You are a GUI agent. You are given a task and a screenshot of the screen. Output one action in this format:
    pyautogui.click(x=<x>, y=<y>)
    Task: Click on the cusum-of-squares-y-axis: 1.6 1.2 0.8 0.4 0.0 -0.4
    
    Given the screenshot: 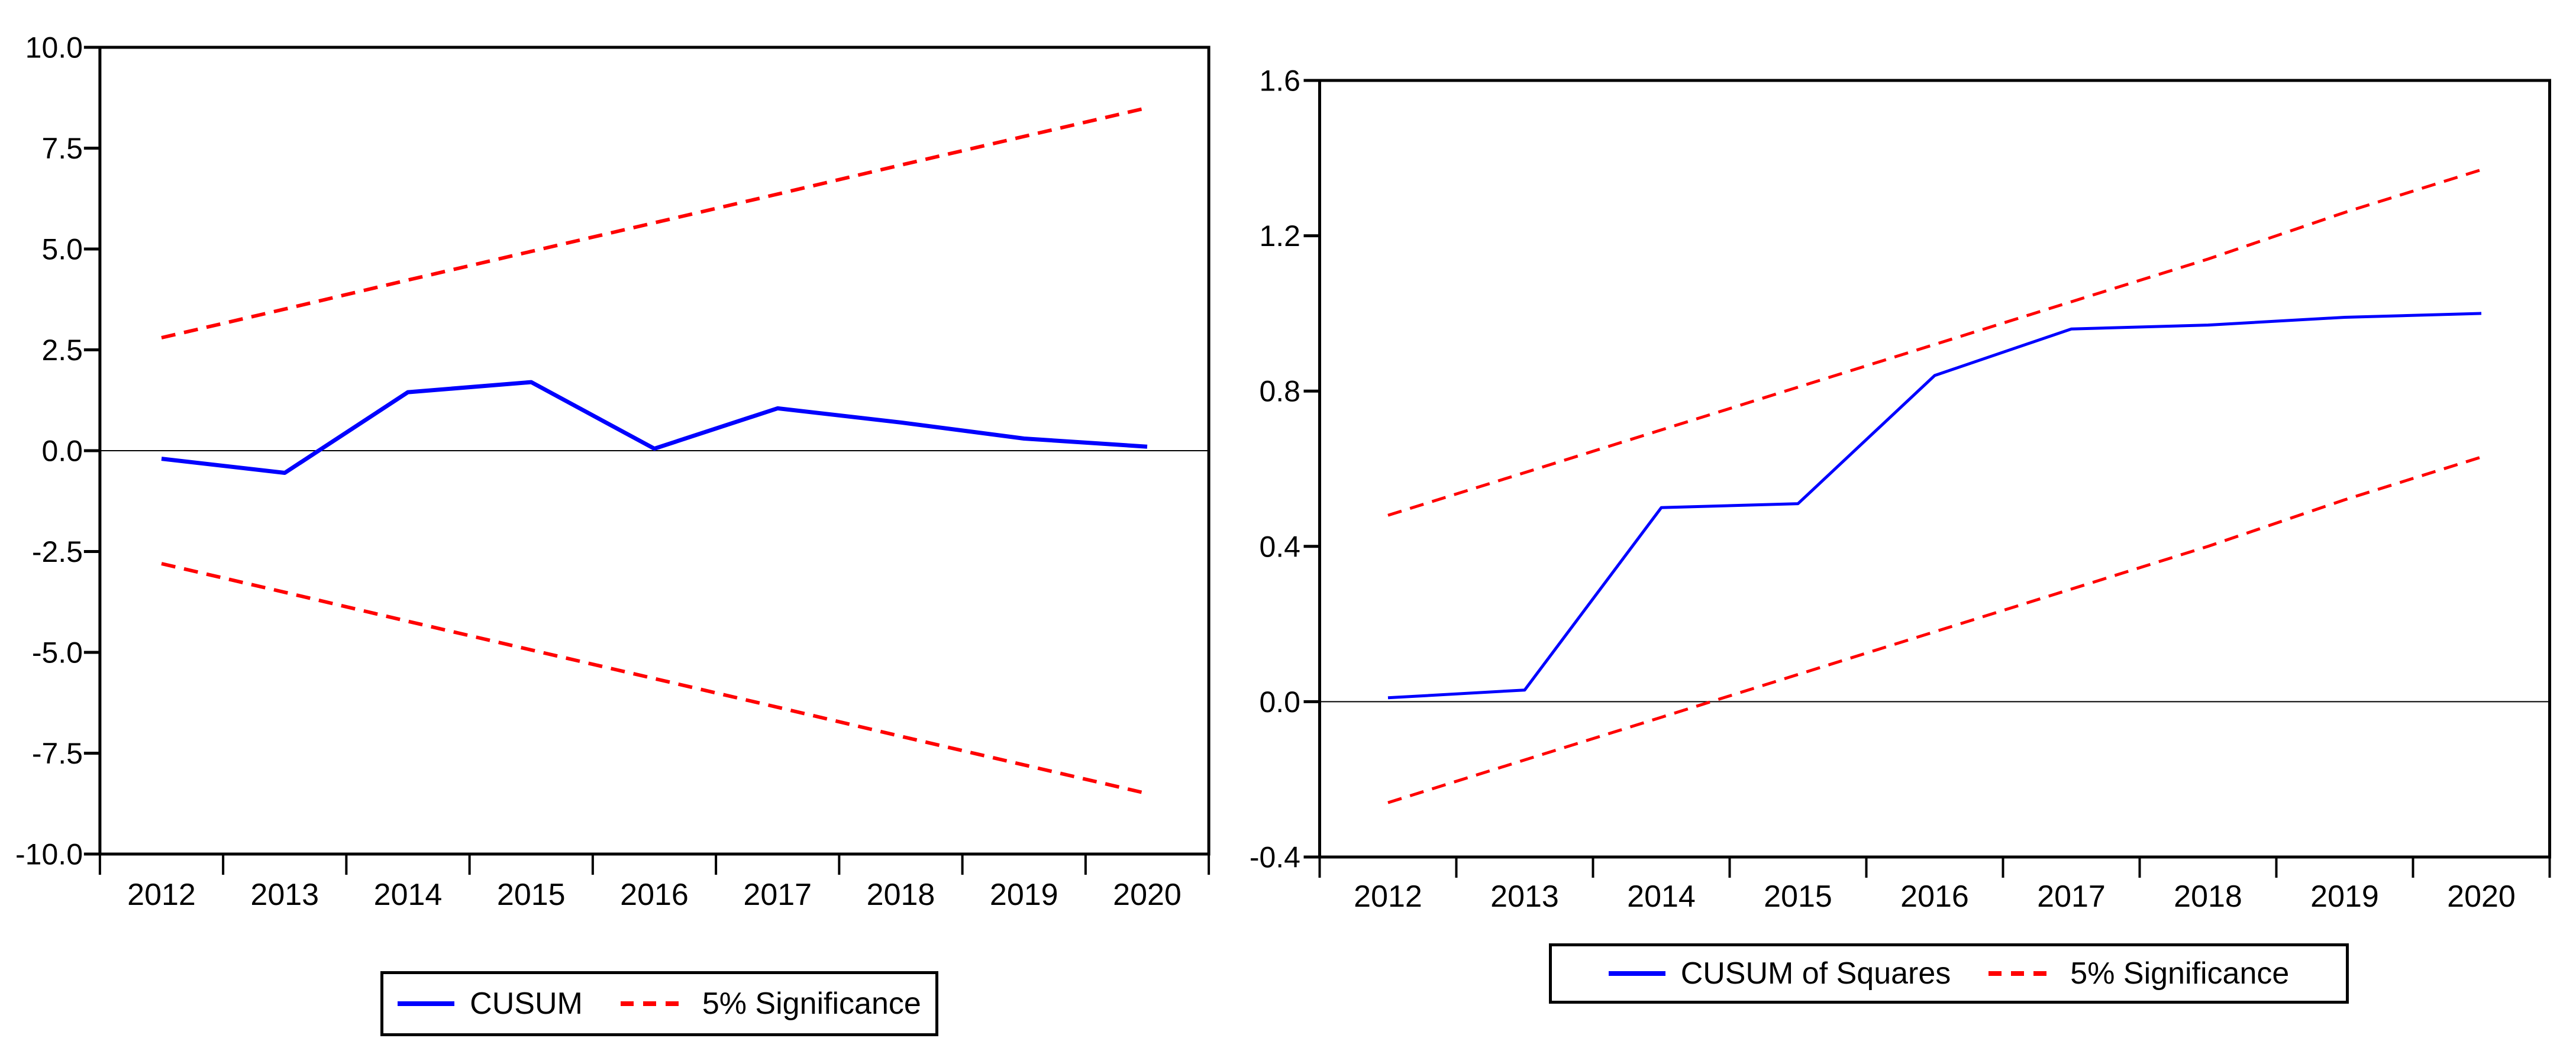 What is the action you would take?
    pyautogui.click(x=1285, y=469)
    